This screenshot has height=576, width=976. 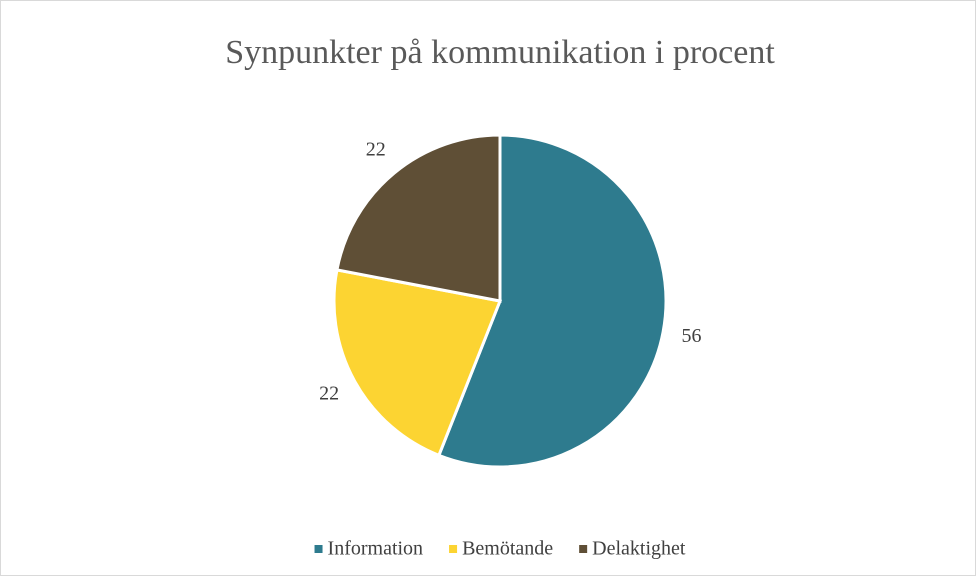 I want to click on chart-title: Synpunkter på kommunikation i procent, so click(x=500, y=52).